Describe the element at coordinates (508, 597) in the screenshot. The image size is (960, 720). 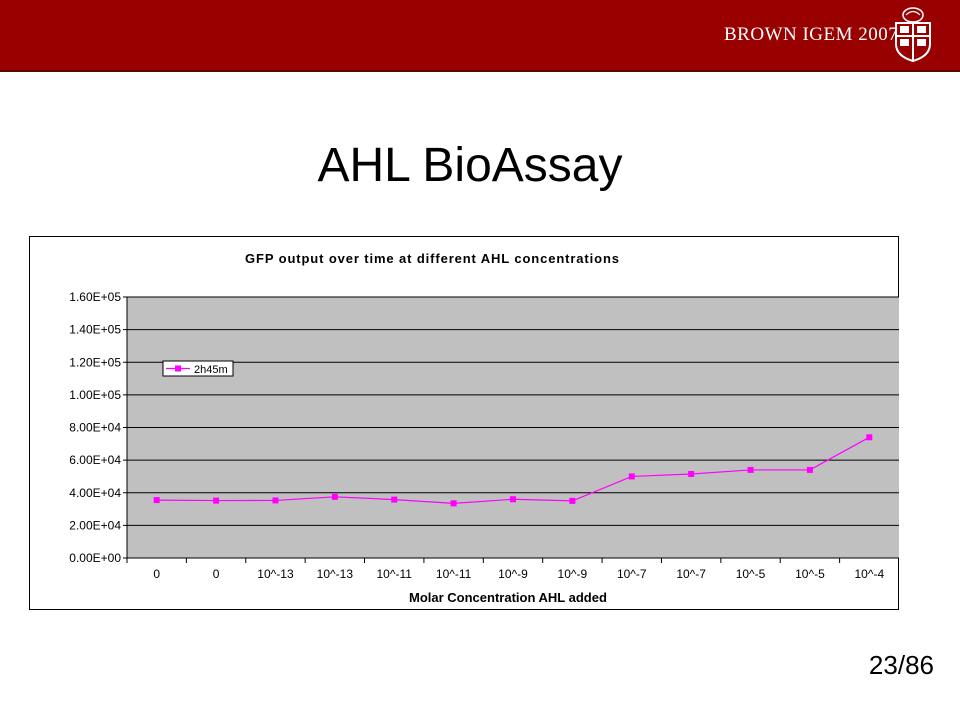
I see `x-axis-title: Molar Concentration AHL added` at that location.